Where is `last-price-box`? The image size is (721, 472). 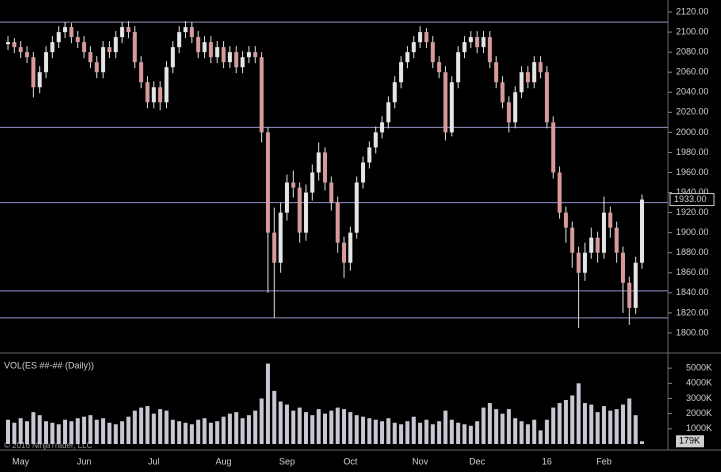
last-price-box is located at coordinates (692, 200).